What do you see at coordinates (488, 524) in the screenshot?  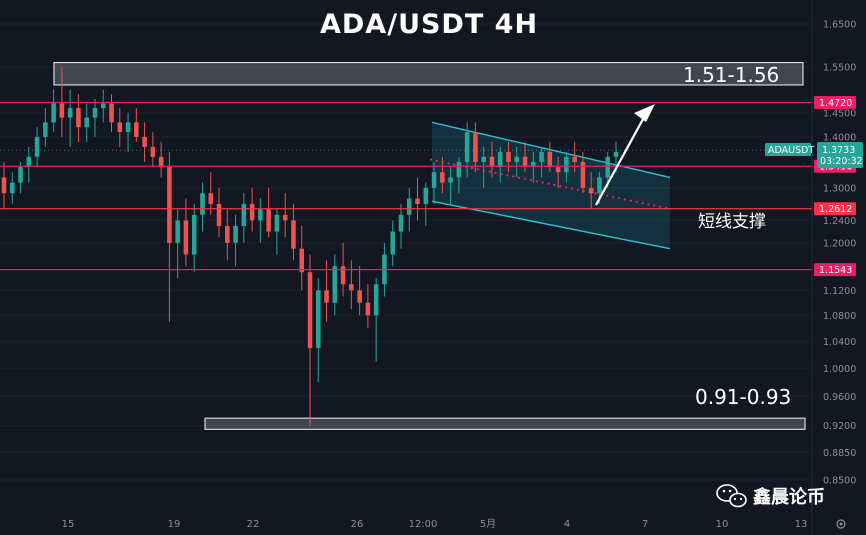 I see `time-tick-label: 5月` at bounding box center [488, 524].